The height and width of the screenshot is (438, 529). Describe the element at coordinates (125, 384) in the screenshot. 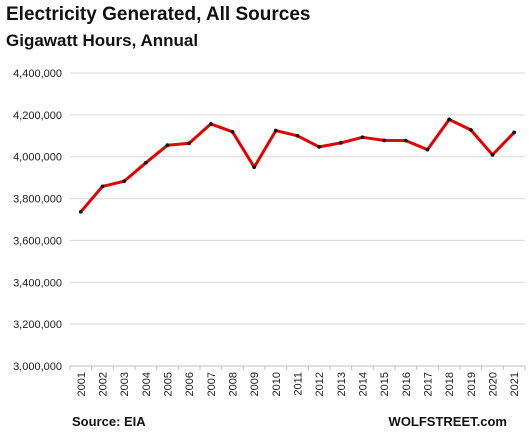

I see `x-tick-label: 2003` at that location.